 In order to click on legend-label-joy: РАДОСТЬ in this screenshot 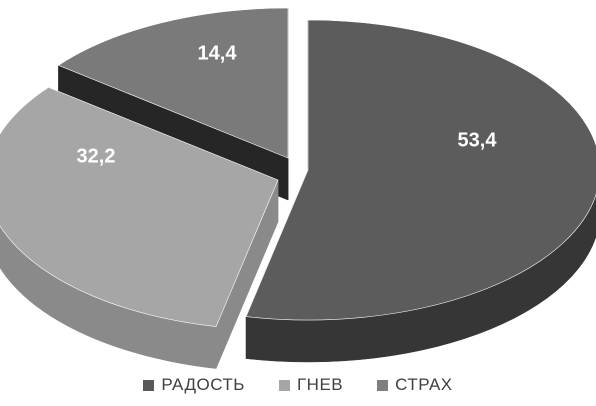, I will do `click(203, 384)`.